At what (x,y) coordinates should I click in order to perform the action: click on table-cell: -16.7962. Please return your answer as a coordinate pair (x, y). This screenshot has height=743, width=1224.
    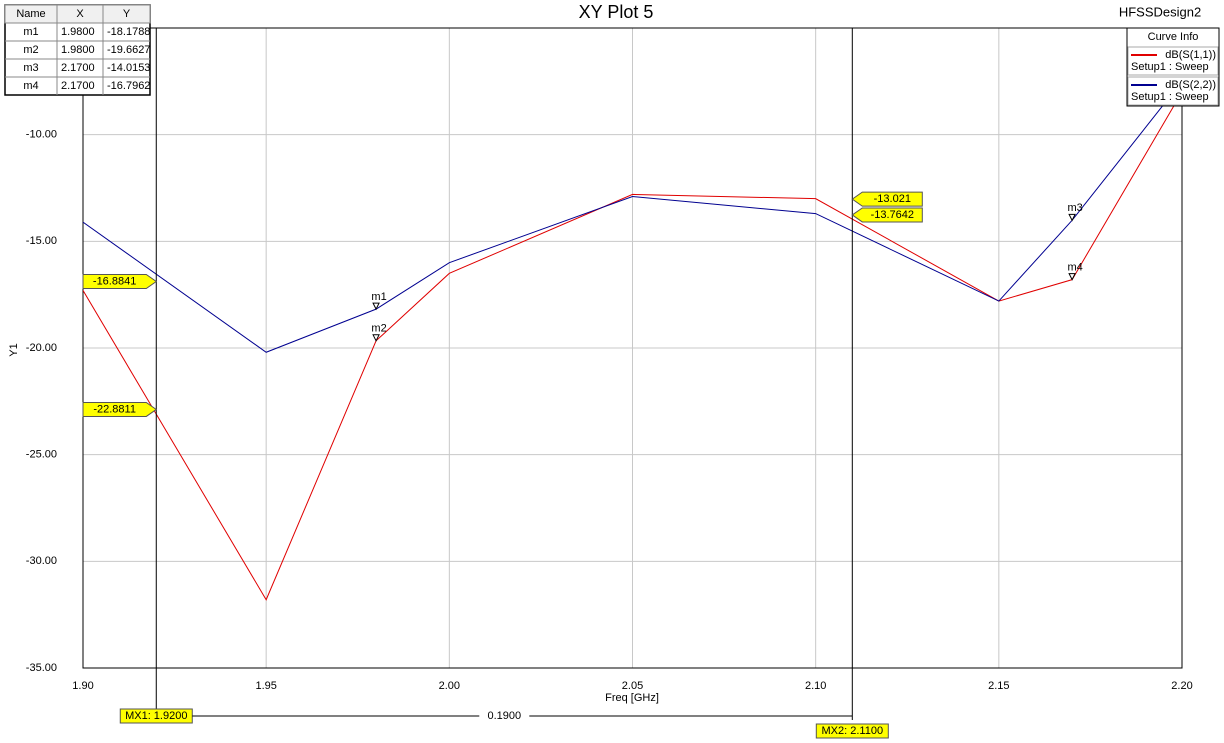
    Looking at the image, I should click on (128, 86).